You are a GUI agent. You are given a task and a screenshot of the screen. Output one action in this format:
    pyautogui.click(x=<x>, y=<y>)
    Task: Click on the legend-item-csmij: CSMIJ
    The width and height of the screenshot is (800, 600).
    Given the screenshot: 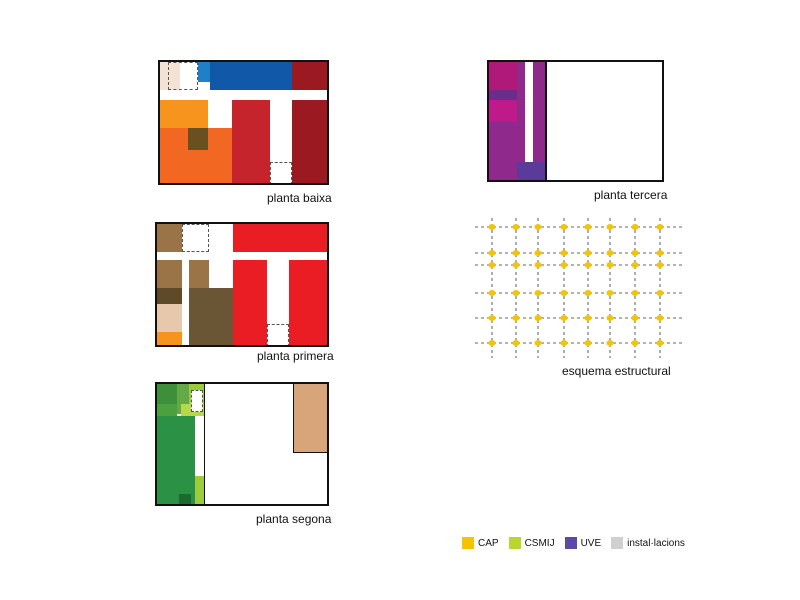 What is the action you would take?
    pyautogui.click(x=531, y=543)
    